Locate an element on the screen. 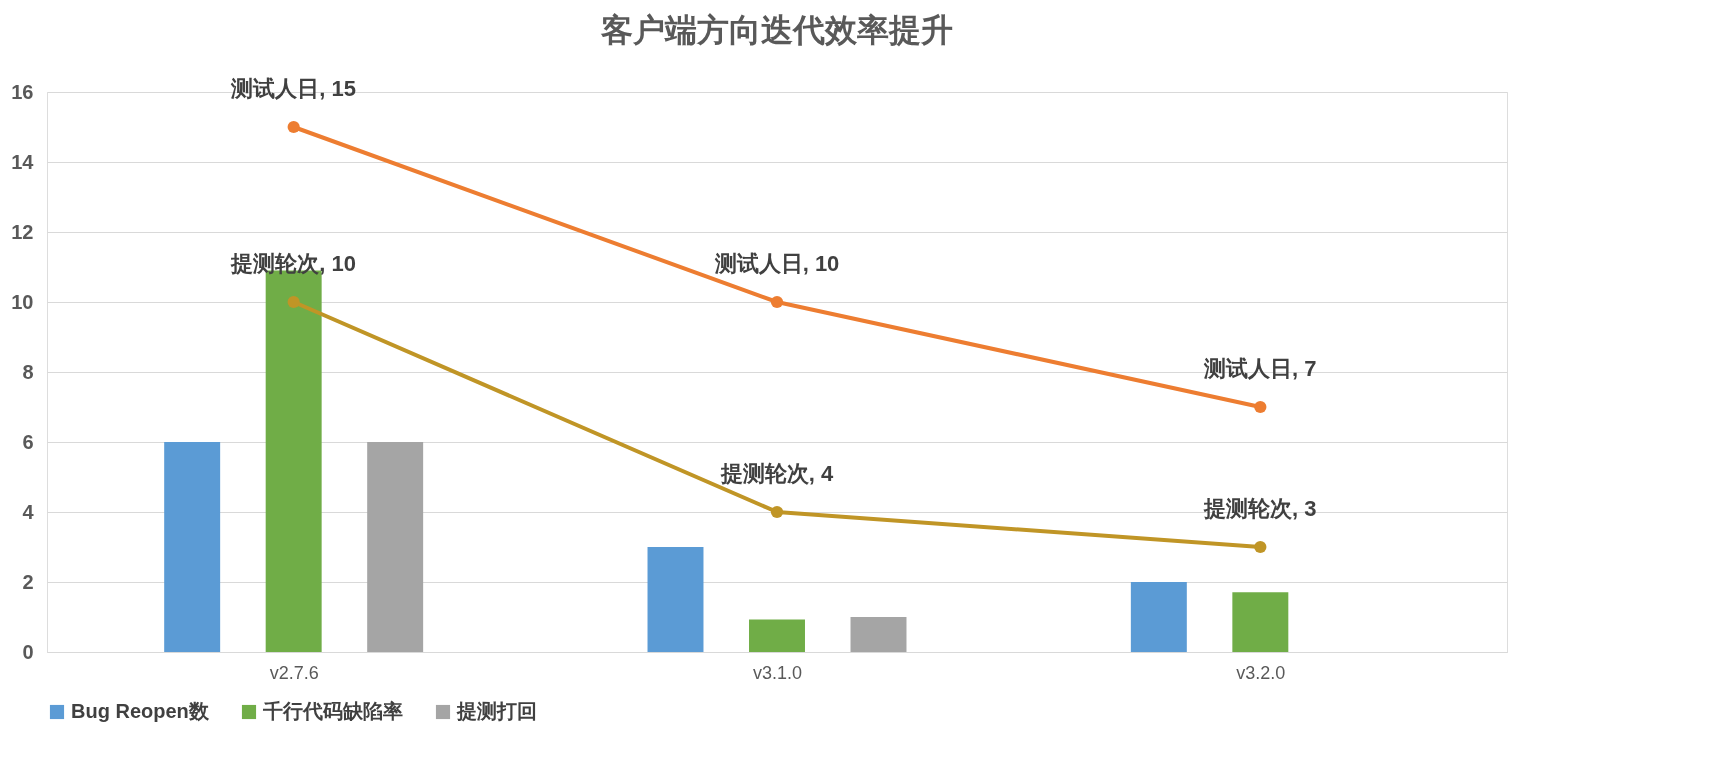 The width and height of the screenshot is (1716, 784). data-label: 提测轮次, 4 is located at coordinates (776, 473).